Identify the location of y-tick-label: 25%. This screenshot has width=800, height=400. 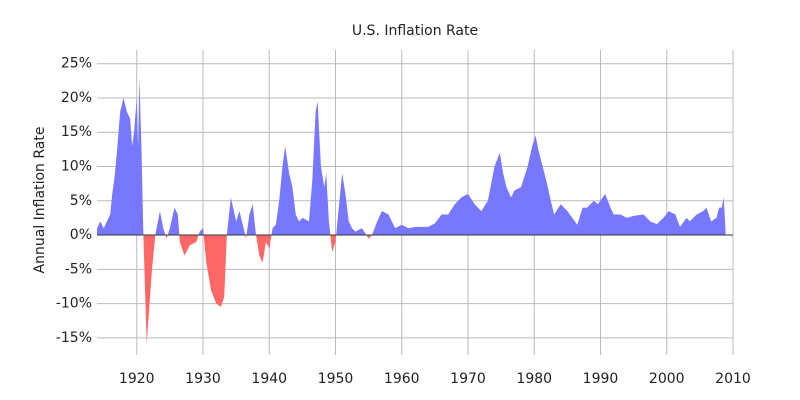
(76, 64).